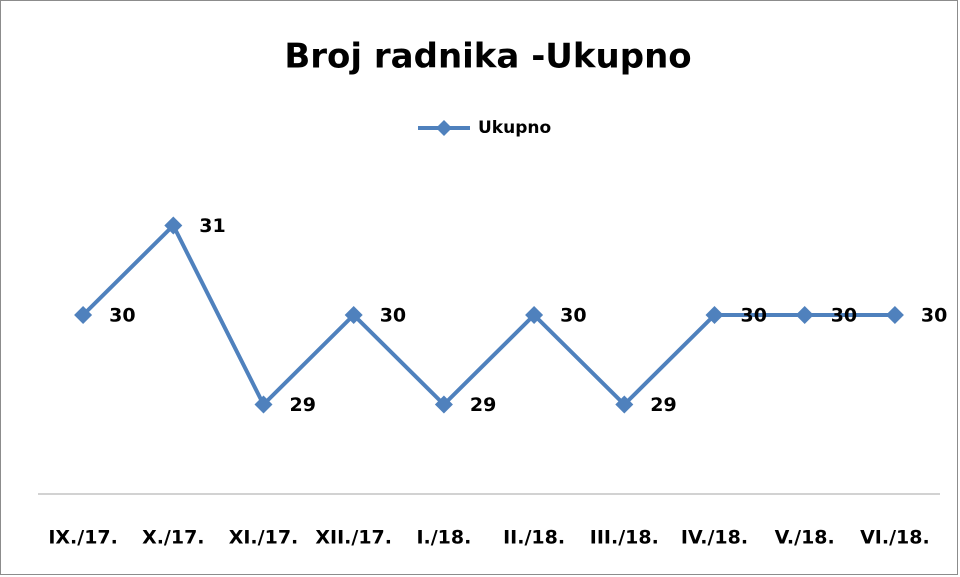 The width and height of the screenshot is (960, 577). Describe the element at coordinates (487, 57) in the screenshot. I see `chart-title: Broj radnika -Ukupno` at that location.